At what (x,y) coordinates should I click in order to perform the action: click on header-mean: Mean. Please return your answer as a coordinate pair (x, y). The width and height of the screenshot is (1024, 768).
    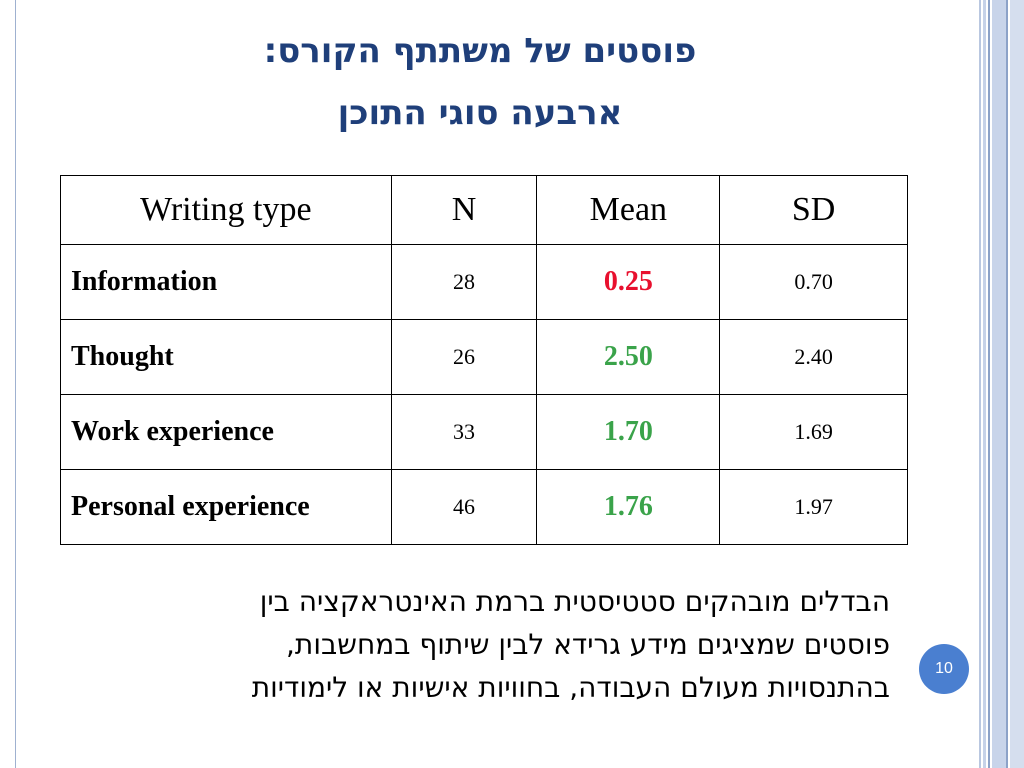
    Looking at the image, I should click on (628, 210).